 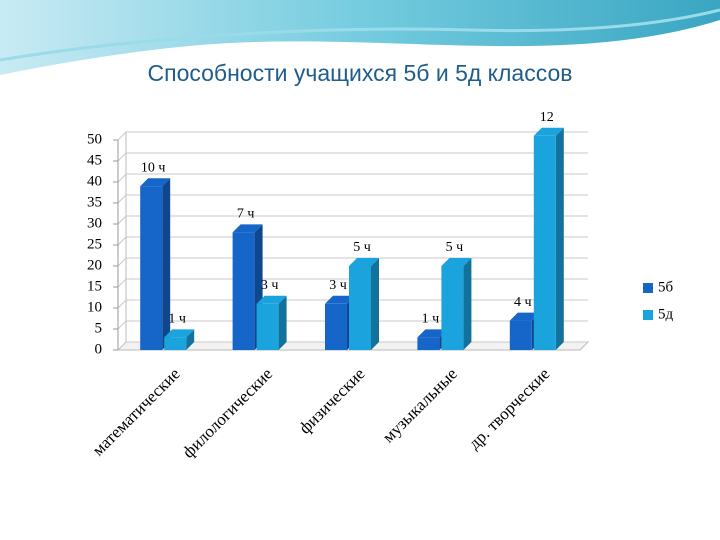 I want to click on y-tick-label: 30, so click(x=94, y=223).